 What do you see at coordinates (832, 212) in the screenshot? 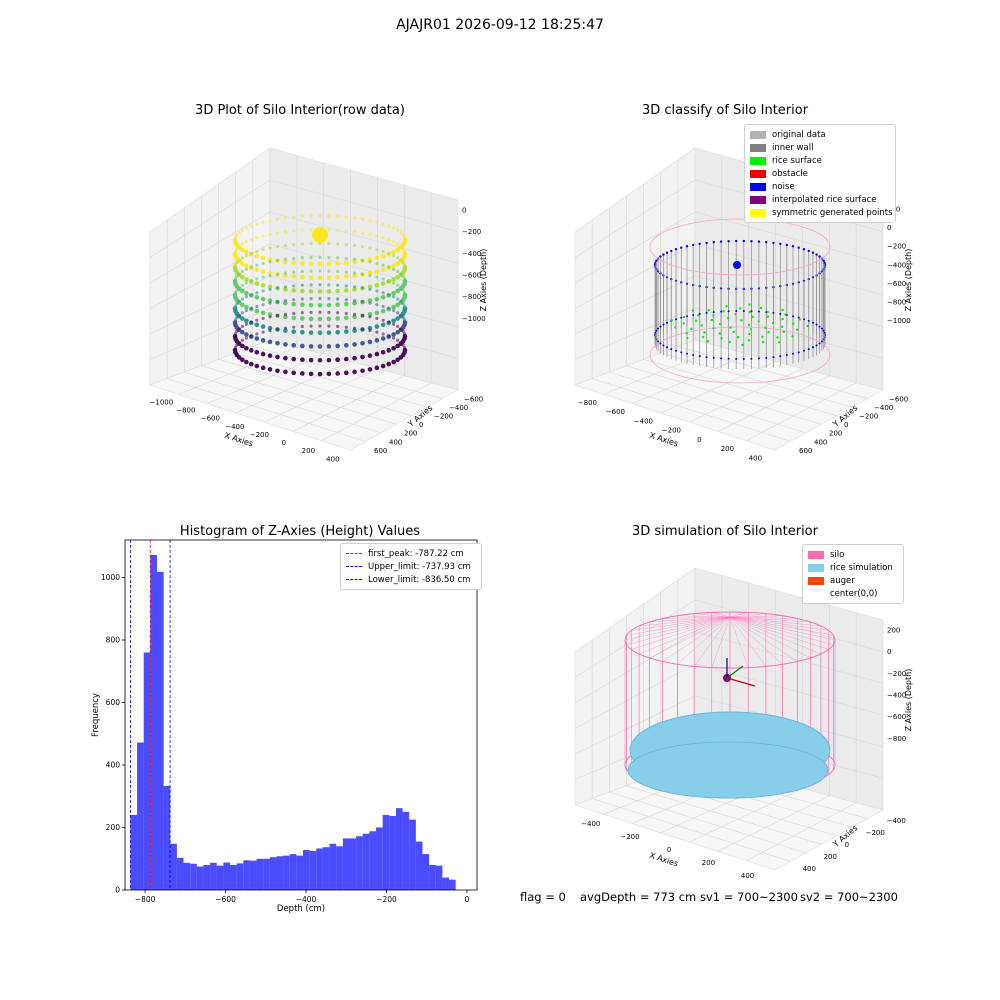
I see `legend-label: symmetric generated points` at bounding box center [832, 212].